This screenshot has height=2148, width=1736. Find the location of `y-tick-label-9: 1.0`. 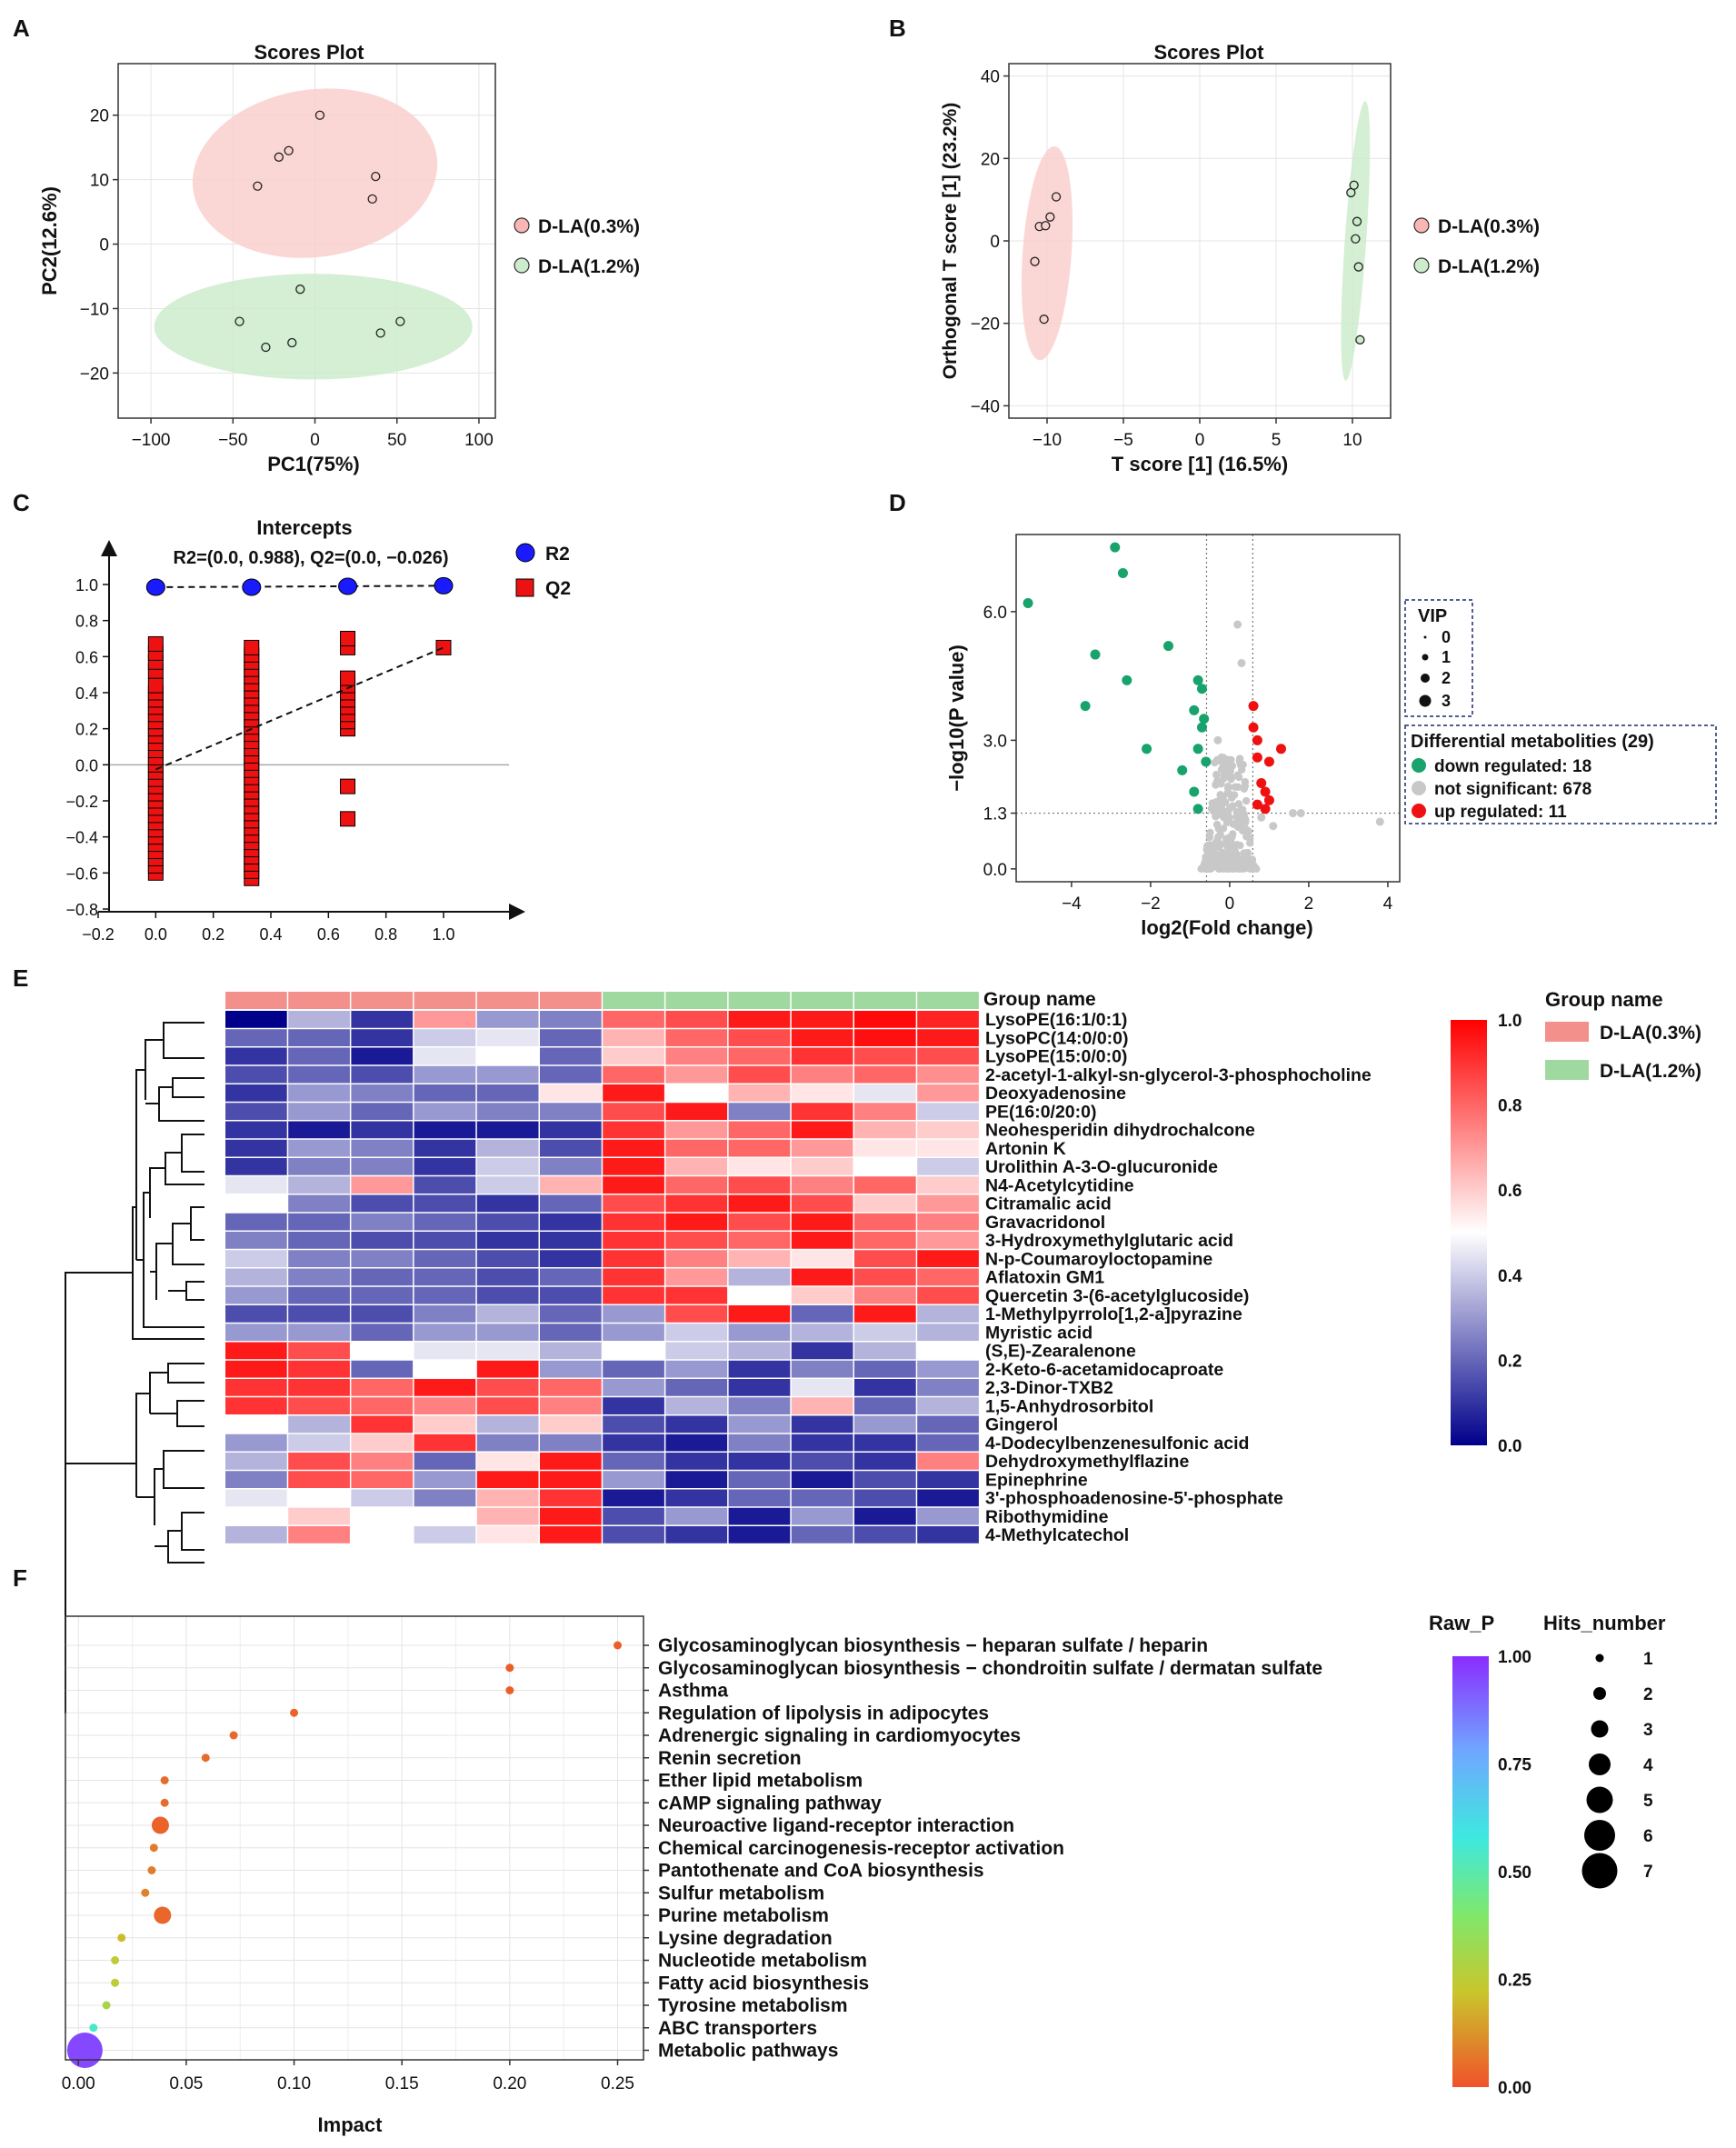

y-tick-label-9: 1.0 is located at coordinates (87, 585).